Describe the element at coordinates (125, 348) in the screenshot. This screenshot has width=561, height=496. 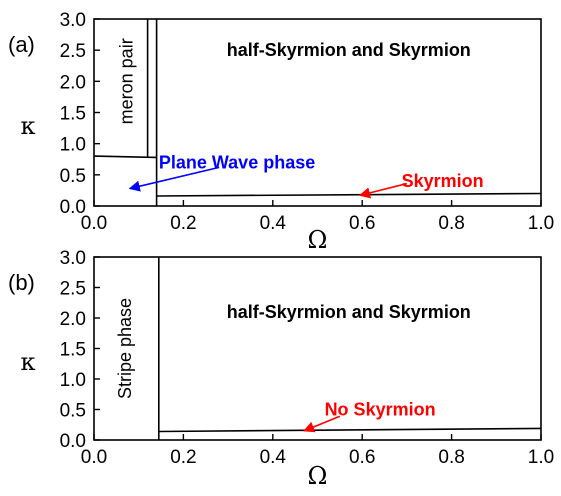
I see `region-label: Stripe phase` at that location.